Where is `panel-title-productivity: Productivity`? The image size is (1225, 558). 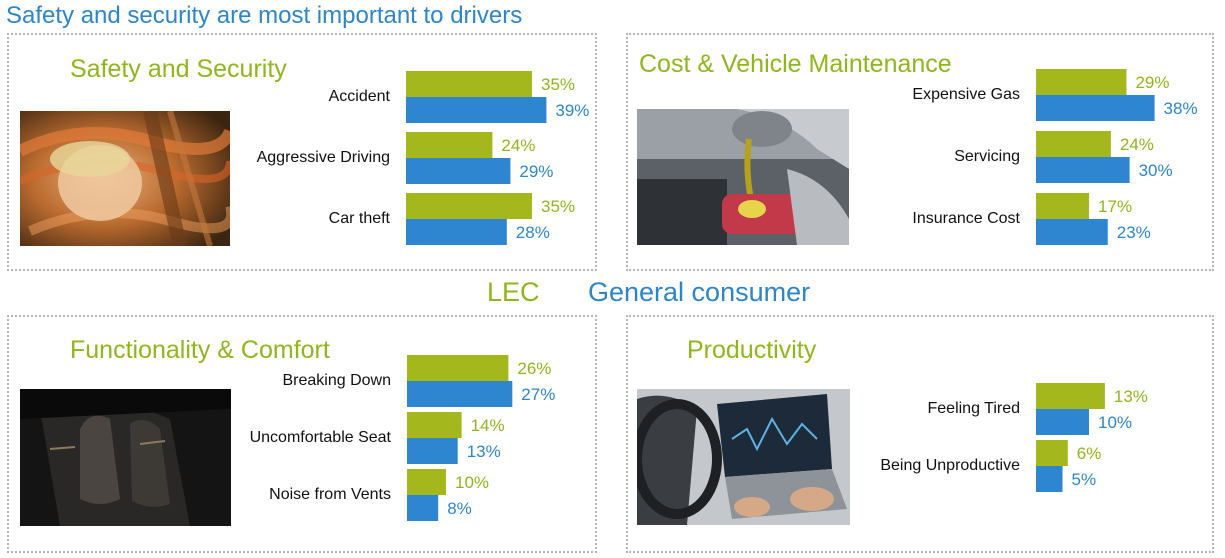
panel-title-productivity: Productivity is located at coordinates (752, 350).